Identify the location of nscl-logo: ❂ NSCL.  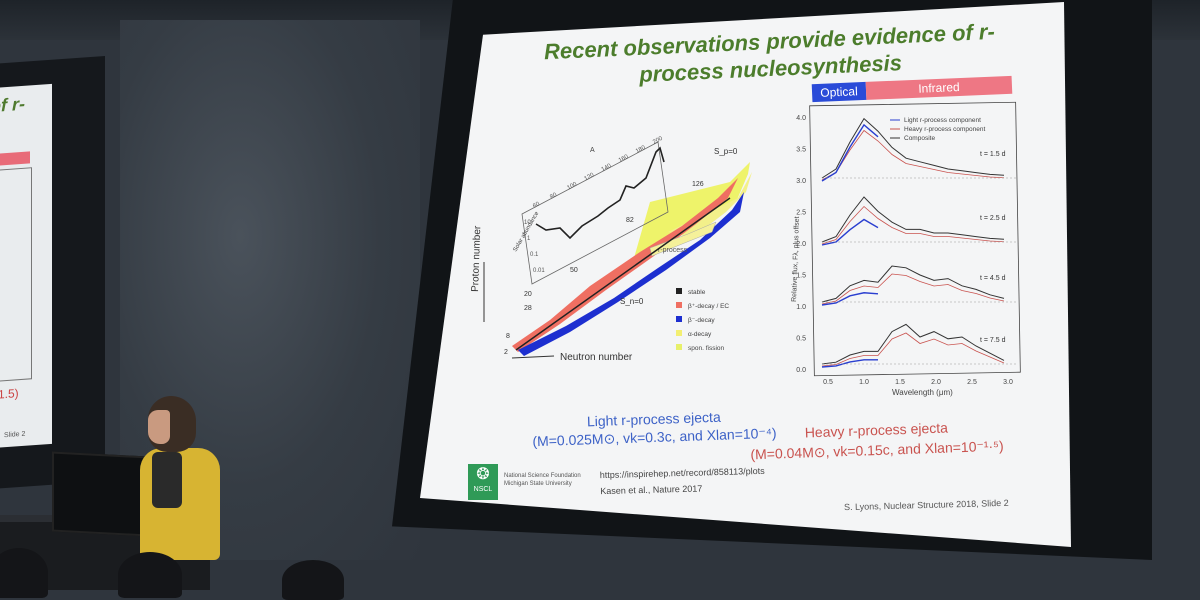
(483, 482).